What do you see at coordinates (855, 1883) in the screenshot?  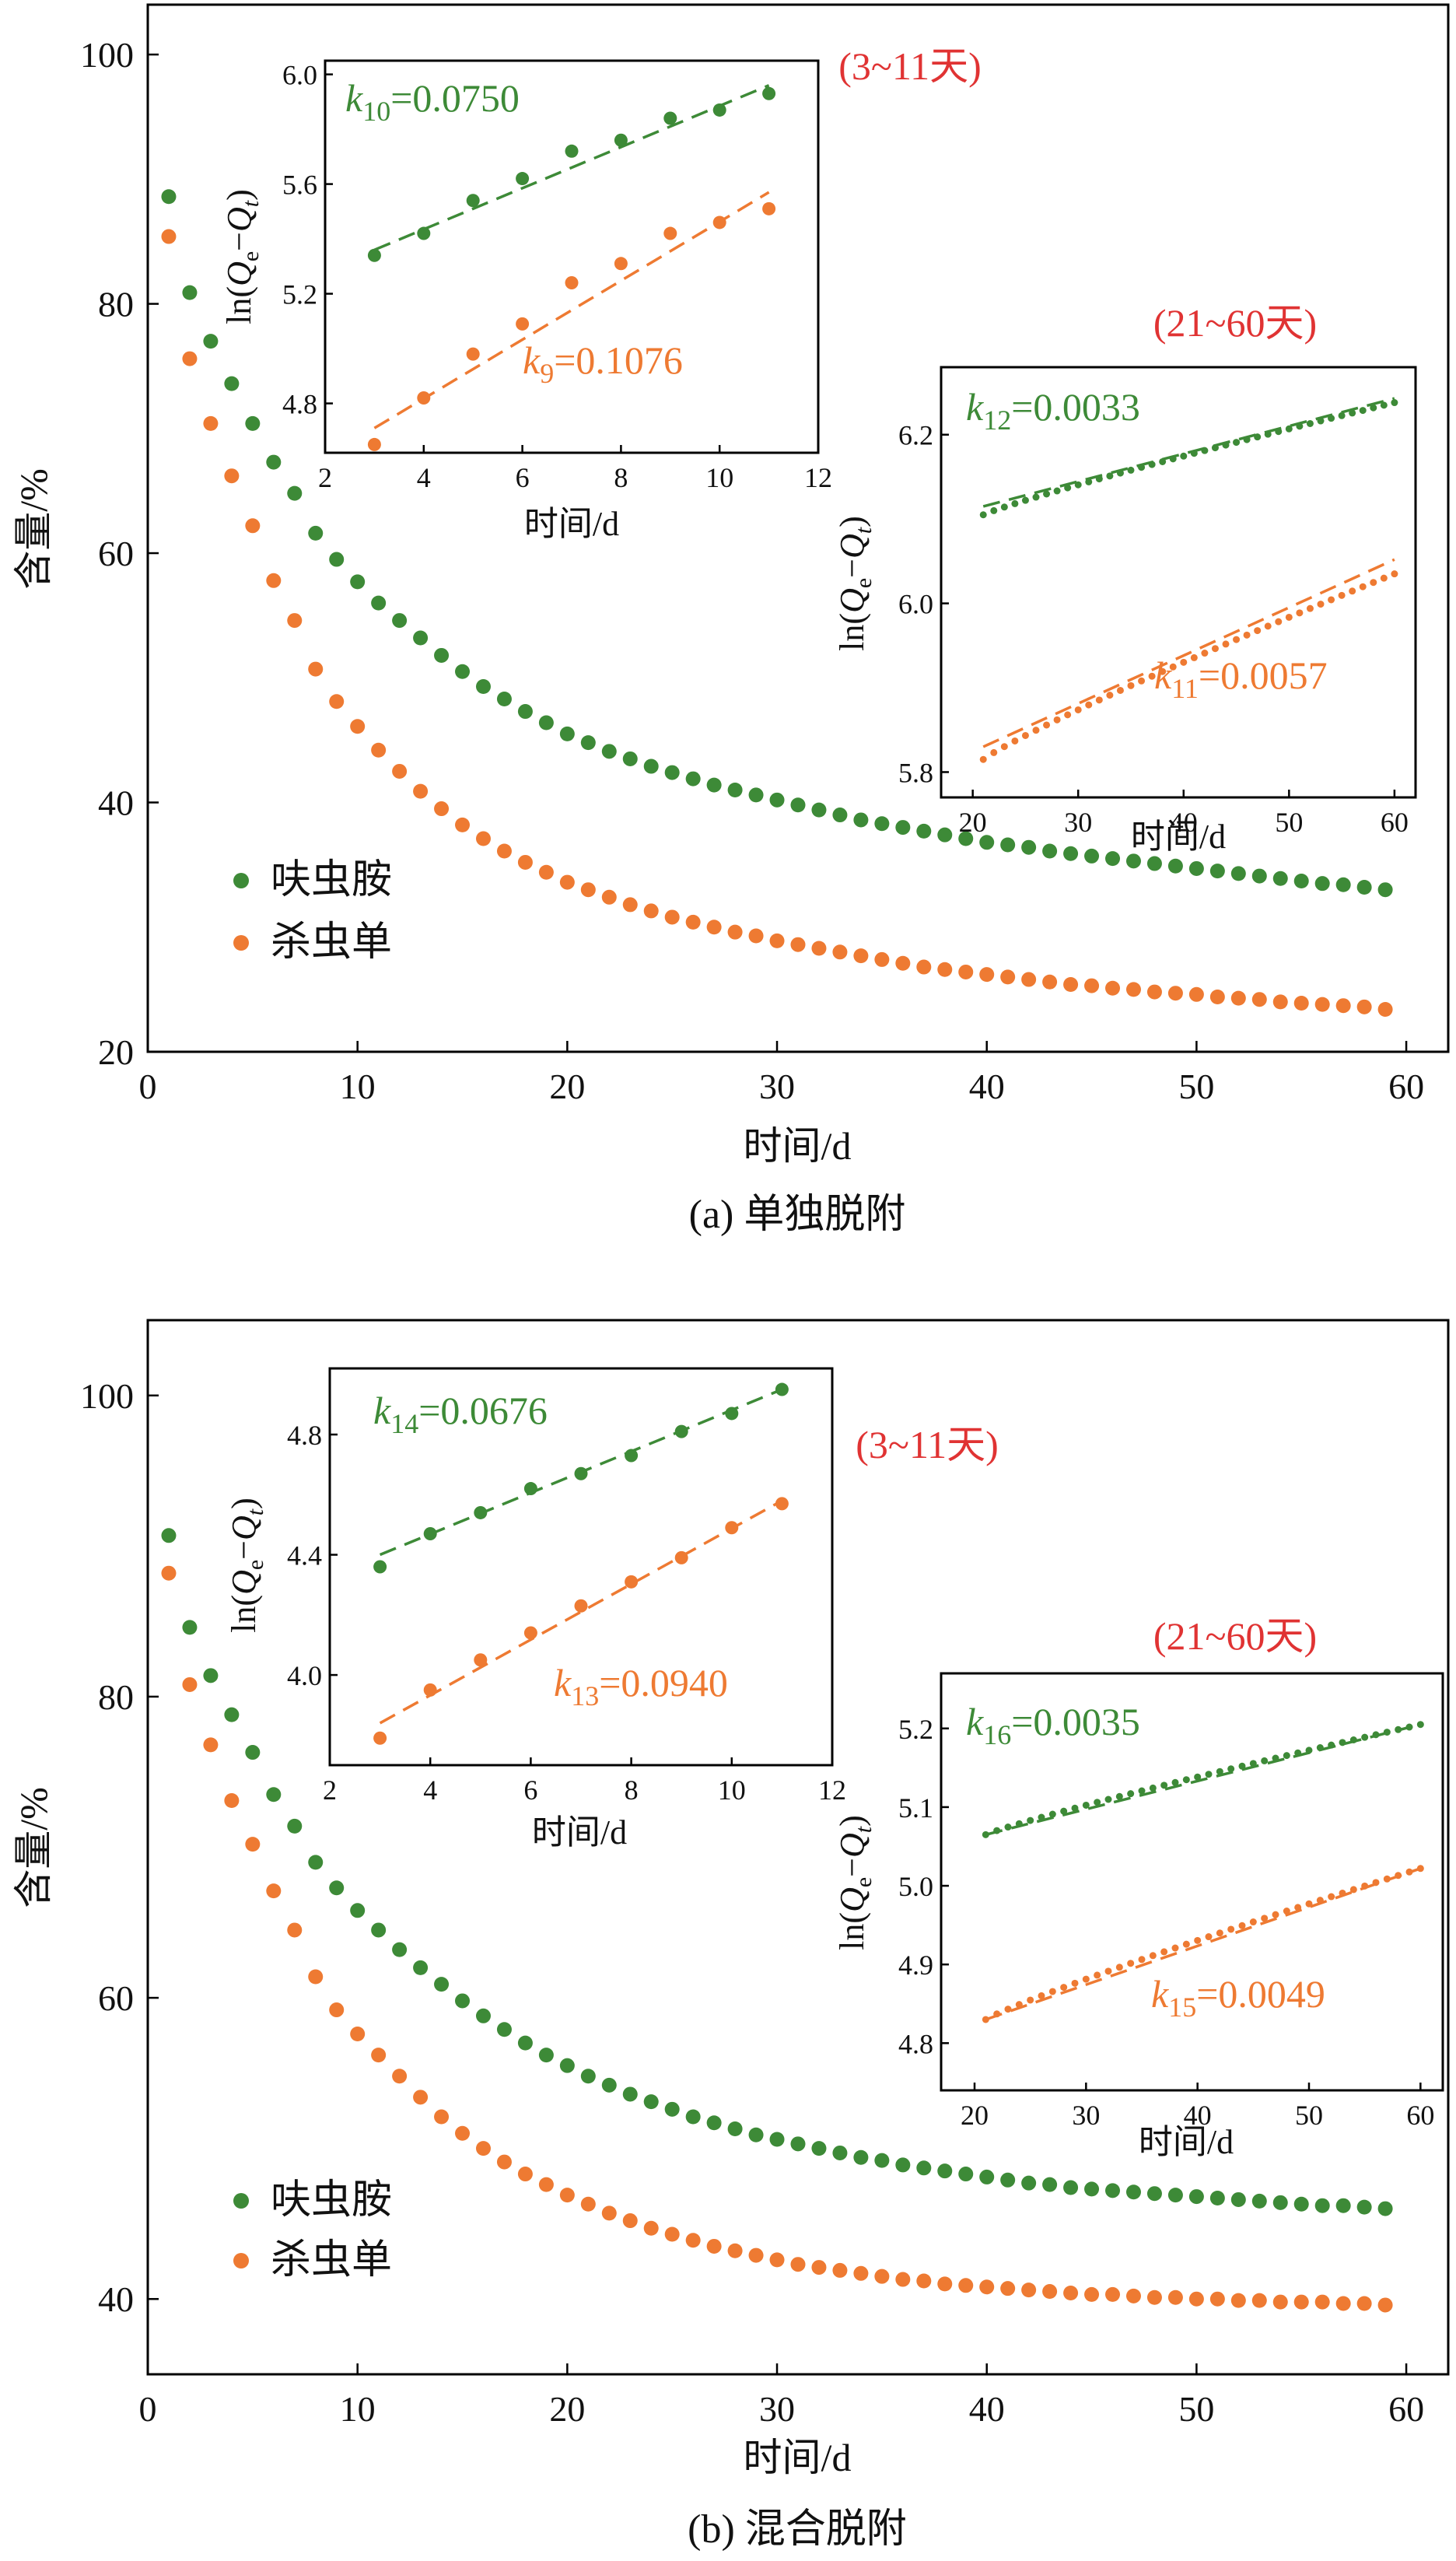 I see `inset-y-axis-title: ln(Qe−Qt)` at bounding box center [855, 1883].